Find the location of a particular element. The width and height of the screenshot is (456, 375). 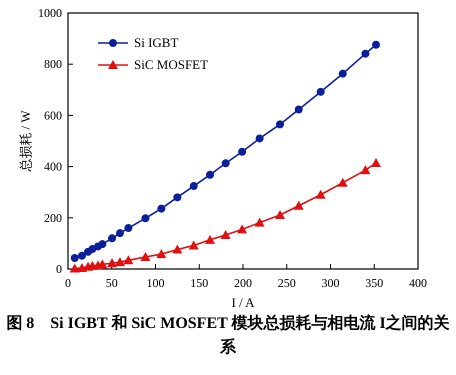

y-tick-label: 200 is located at coordinates (53, 217).